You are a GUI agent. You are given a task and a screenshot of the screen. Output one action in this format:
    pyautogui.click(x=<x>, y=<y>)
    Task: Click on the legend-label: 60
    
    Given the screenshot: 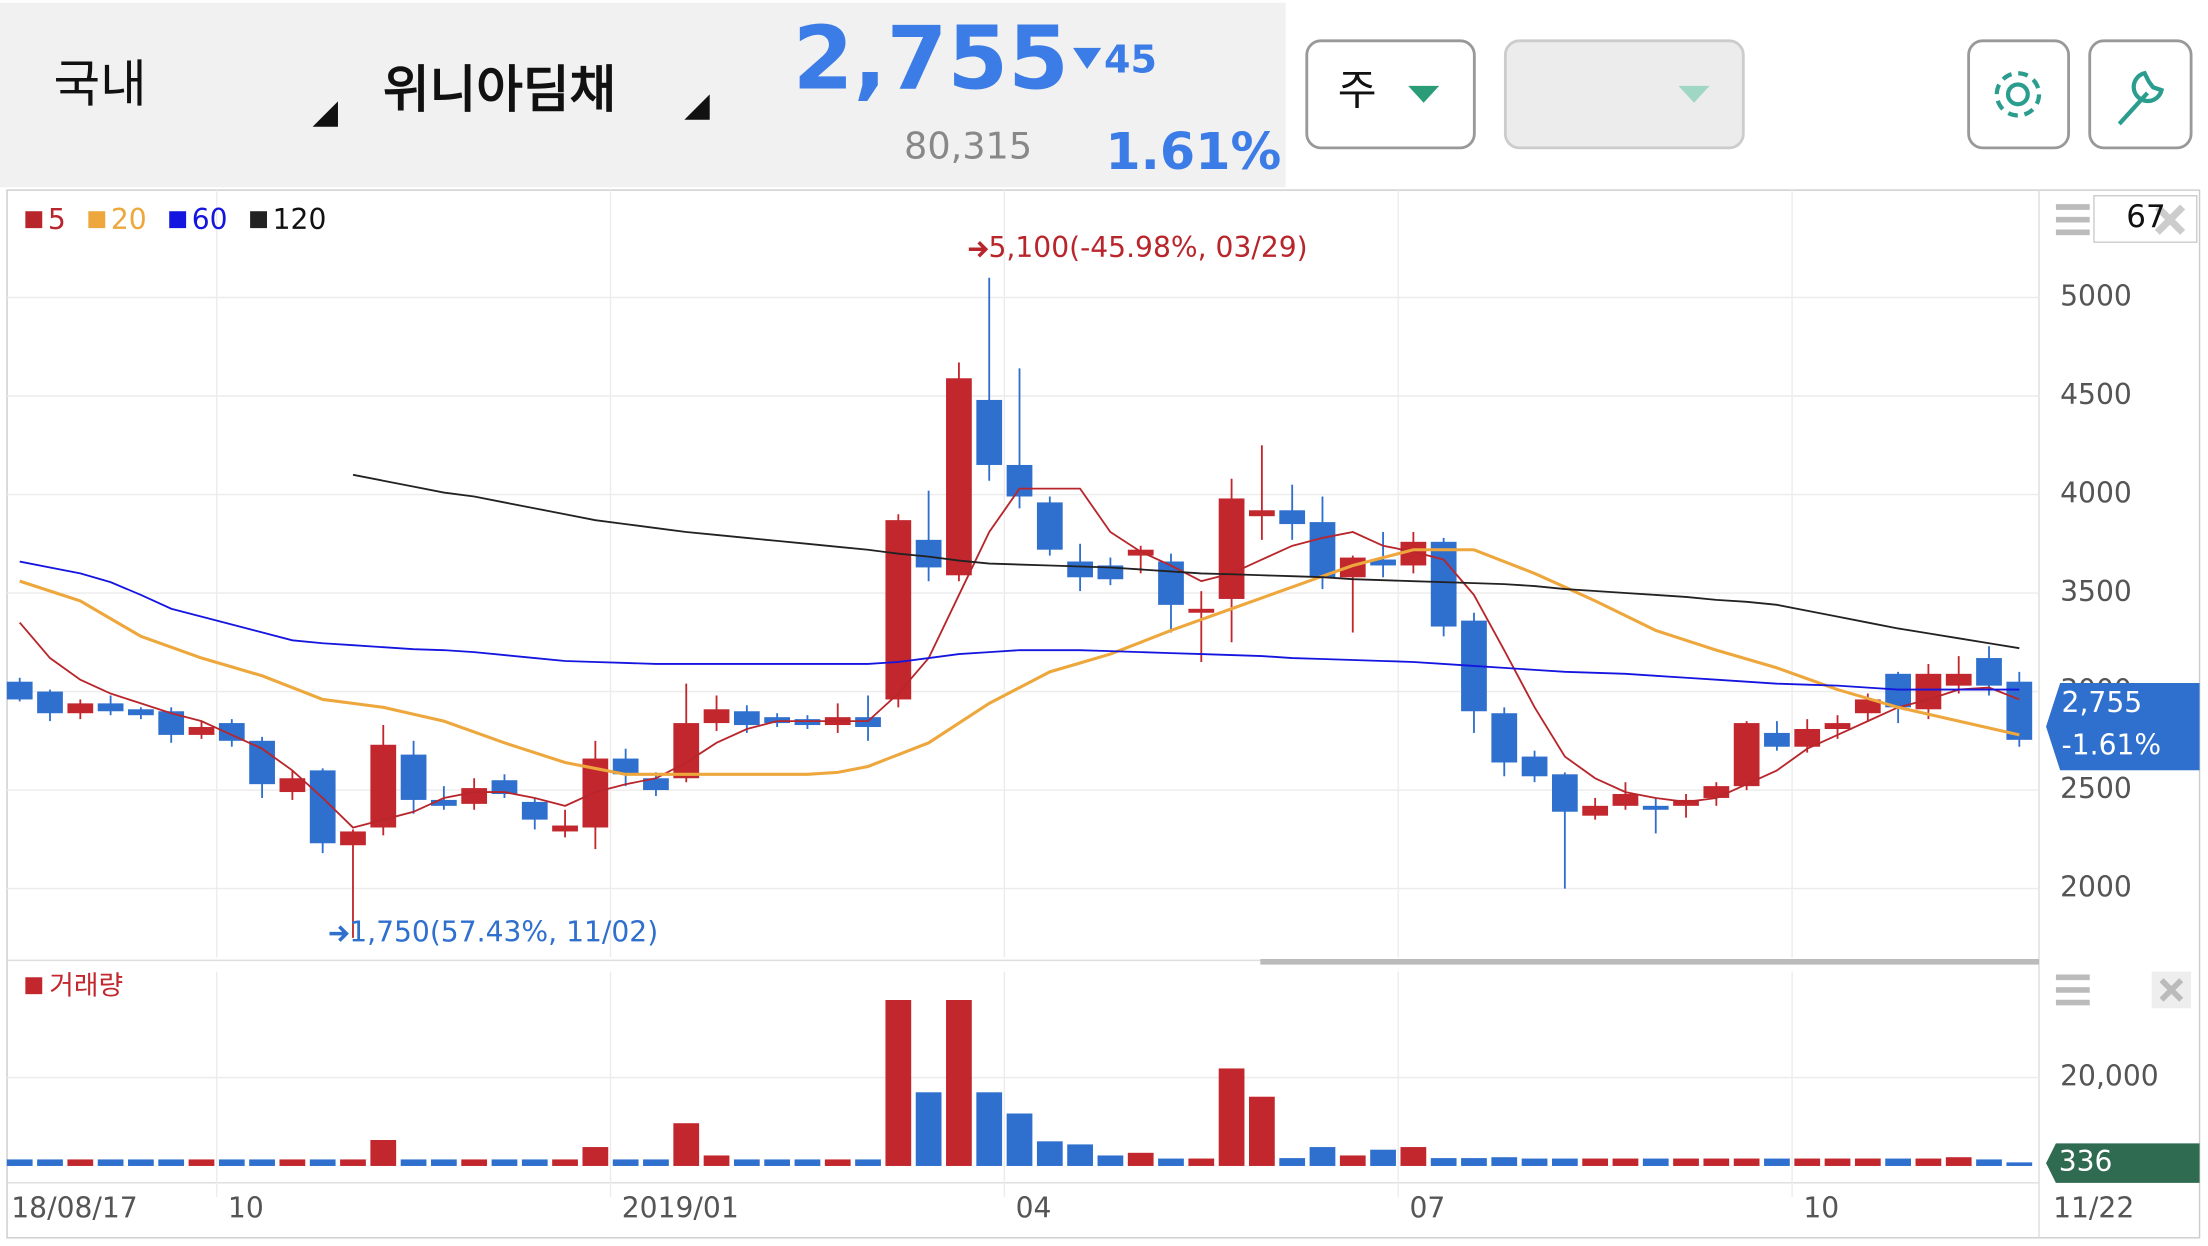 What is the action you would take?
    pyautogui.click(x=210, y=219)
    